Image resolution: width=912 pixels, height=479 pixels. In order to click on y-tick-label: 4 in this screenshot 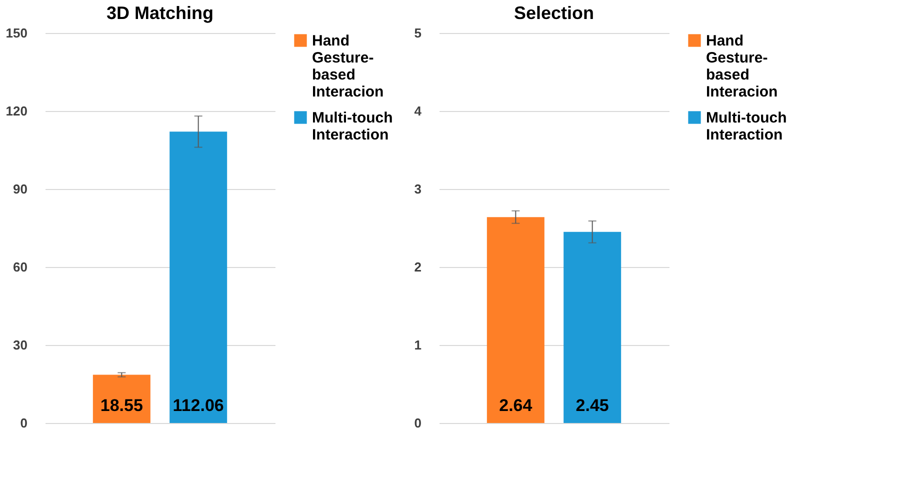, I will do `click(418, 111)`.